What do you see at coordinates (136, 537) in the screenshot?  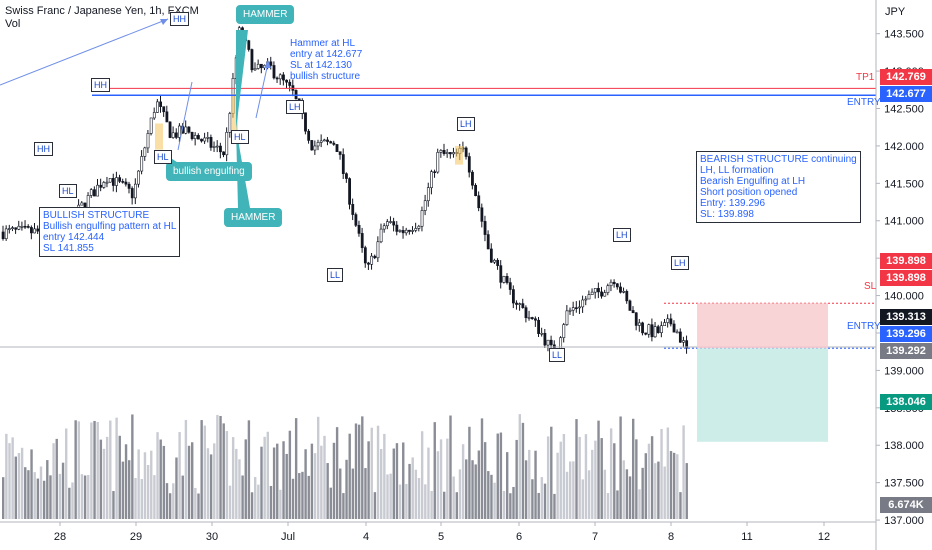 I see `time-tick-label: 29` at bounding box center [136, 537].